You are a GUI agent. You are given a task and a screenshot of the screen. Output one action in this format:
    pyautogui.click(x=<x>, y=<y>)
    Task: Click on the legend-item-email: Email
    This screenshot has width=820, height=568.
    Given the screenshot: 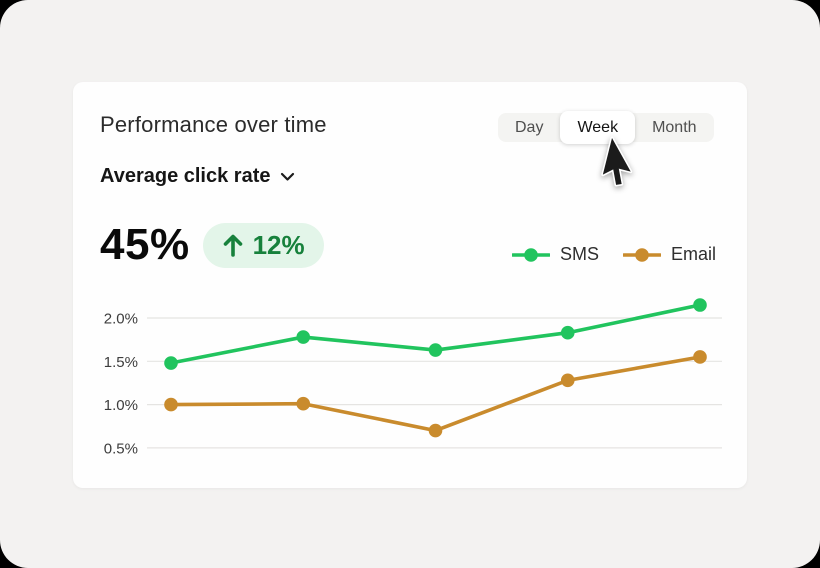 What is the action you would take?
    pyautogui.click(x=669, y=254)
    